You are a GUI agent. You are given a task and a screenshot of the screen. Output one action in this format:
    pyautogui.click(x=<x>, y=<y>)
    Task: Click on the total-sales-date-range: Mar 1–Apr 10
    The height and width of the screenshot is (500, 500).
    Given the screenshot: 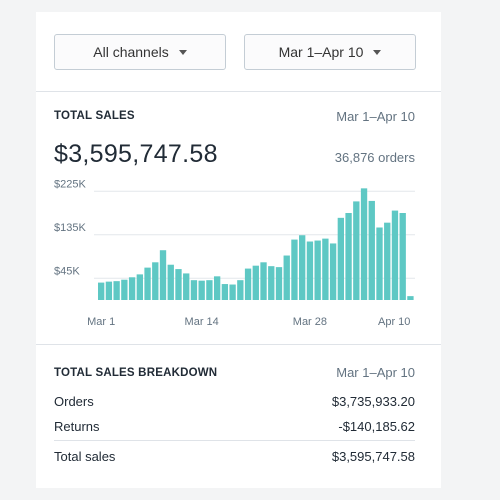 What is the action you would take?
    pyautogui.click(x=375, y=116)
    